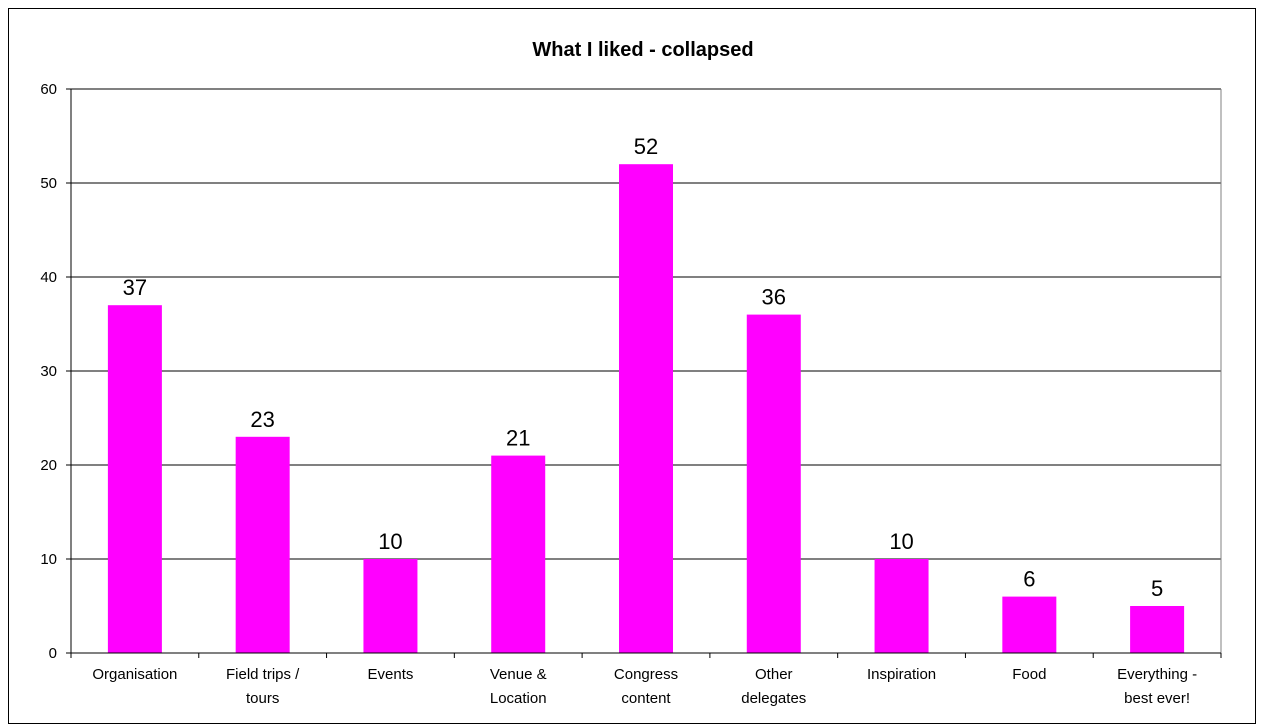 This screenshot has height=724, width=1263. I want to click on x-category-label: Congress content, so click(646, 686).